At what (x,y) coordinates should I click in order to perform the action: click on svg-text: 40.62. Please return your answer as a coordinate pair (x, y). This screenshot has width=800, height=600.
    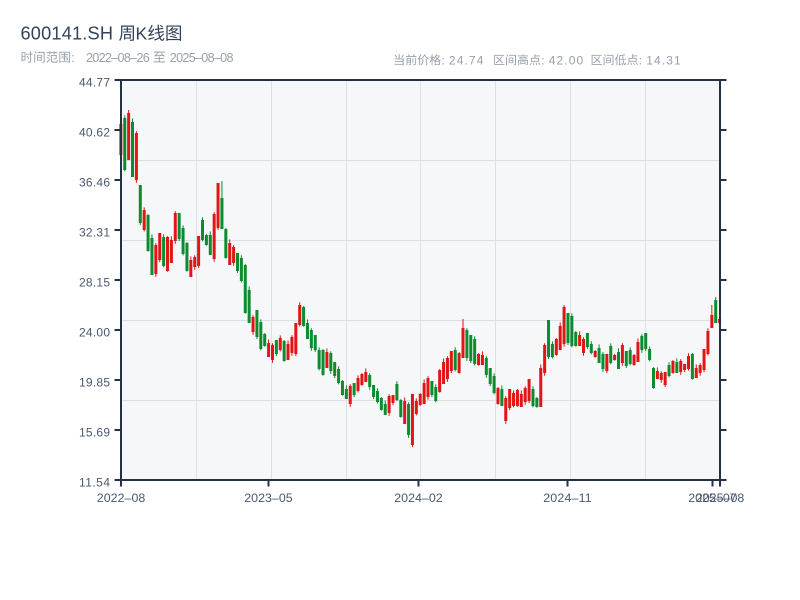
    Looking at the image, I should click on (94, 132).